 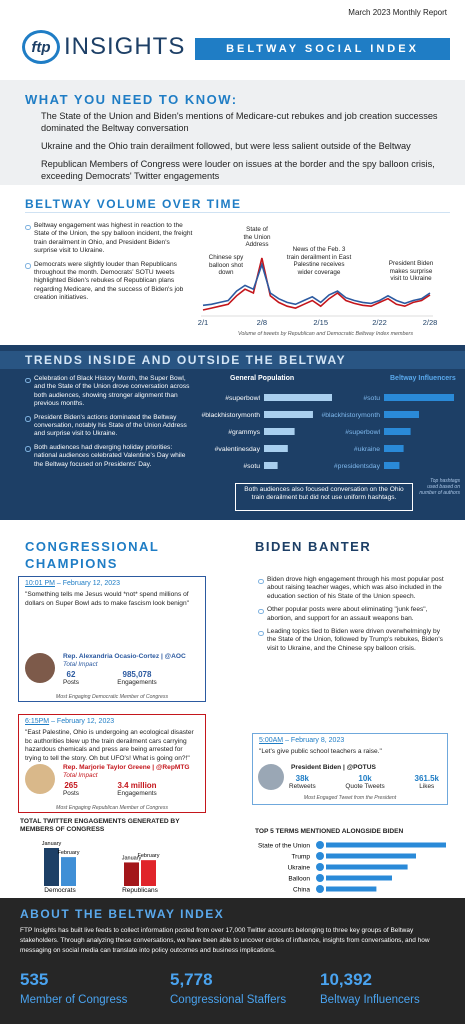 What do you see at coordinates (125, 46) in the screenshot?
I see `brand: INSIGHTS` at bounding box center [125, 46].